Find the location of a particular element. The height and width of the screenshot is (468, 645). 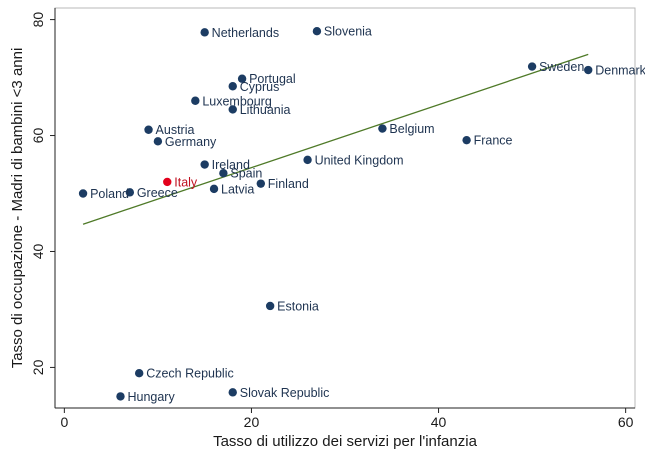

point-label: Slovak Republic is located at coordinates (285, 393).